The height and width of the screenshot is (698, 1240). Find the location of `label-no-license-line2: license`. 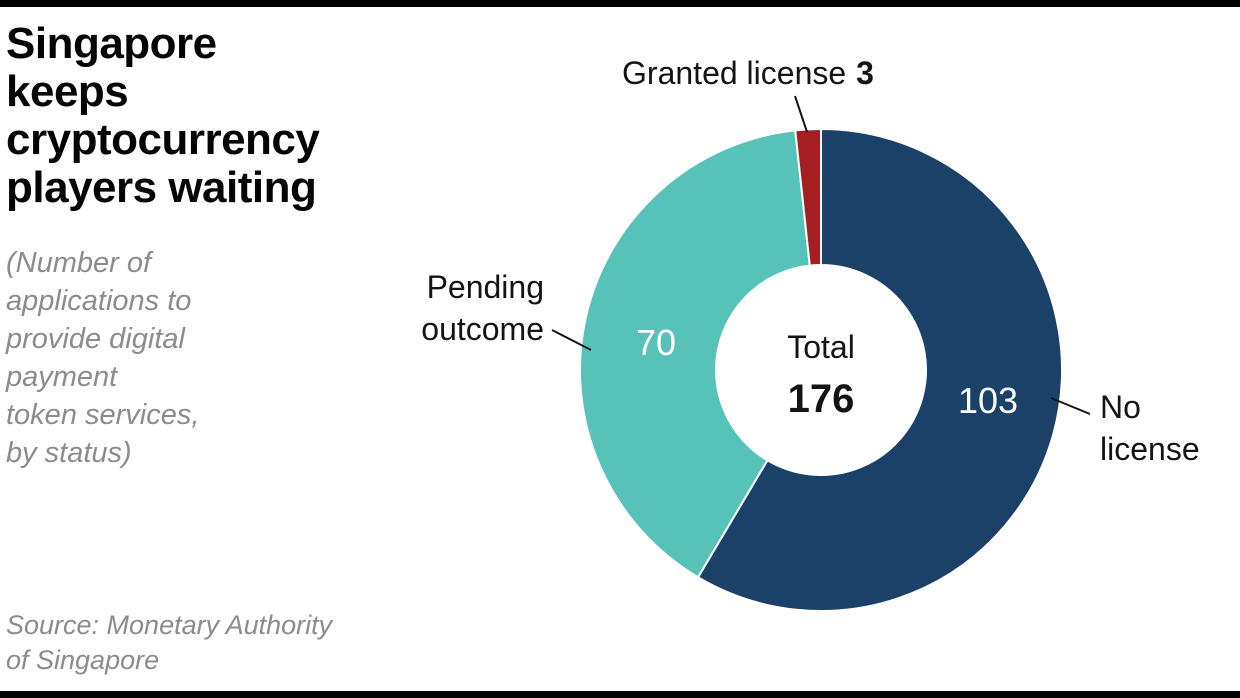

label-no-license-line2: license is located at coordinates (1150, 449).